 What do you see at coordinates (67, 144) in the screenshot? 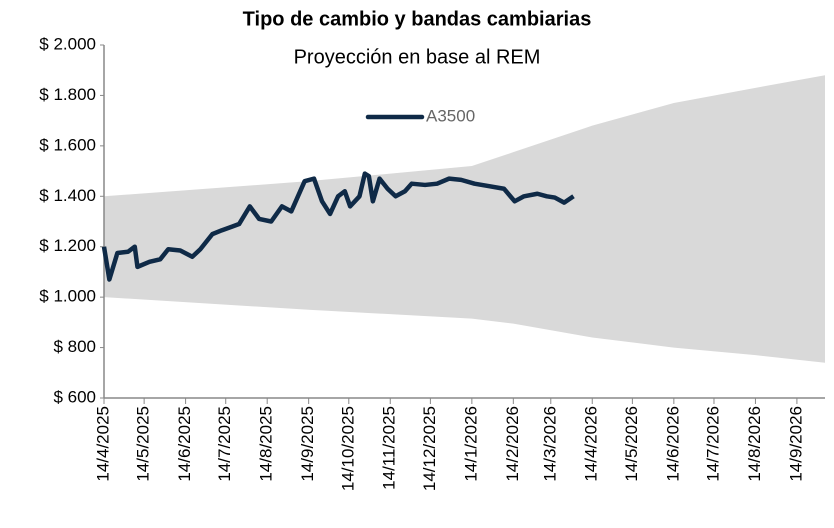
I see `y-tick-label: $ 1.600` at bounding box center [67, 144].